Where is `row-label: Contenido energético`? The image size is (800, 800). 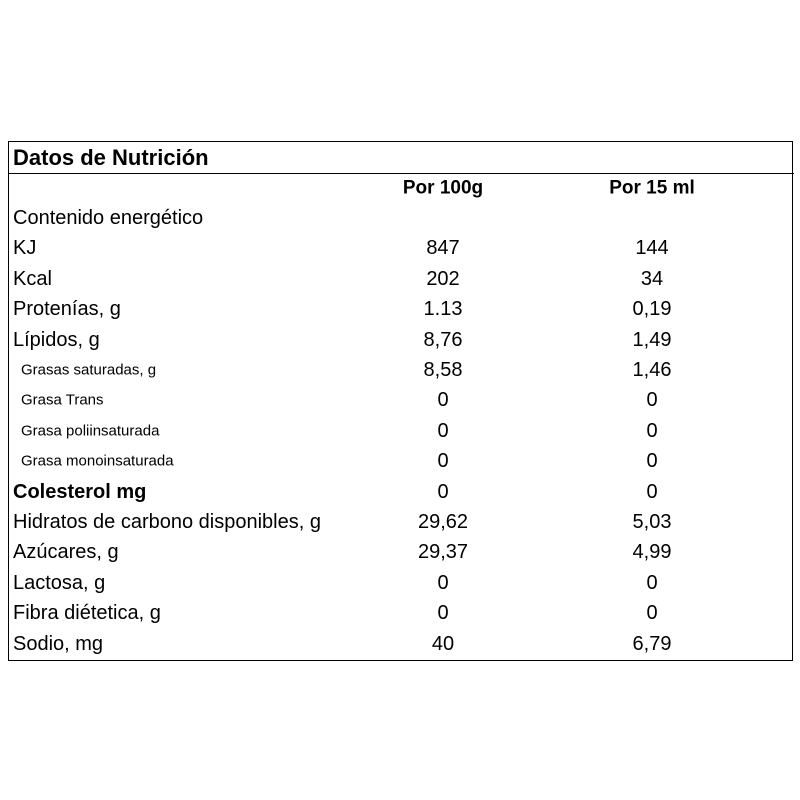 row-label: Contenido energético is located at coordinates (108, 218).